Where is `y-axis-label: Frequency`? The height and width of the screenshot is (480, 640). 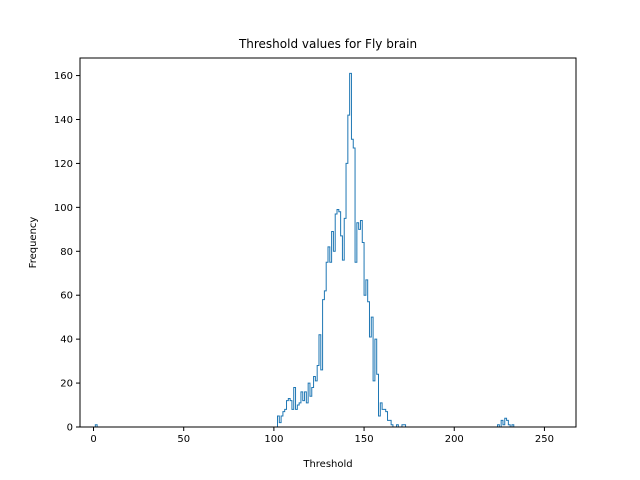 y-axis-label: Frequency is located at coordinates (33, 243).